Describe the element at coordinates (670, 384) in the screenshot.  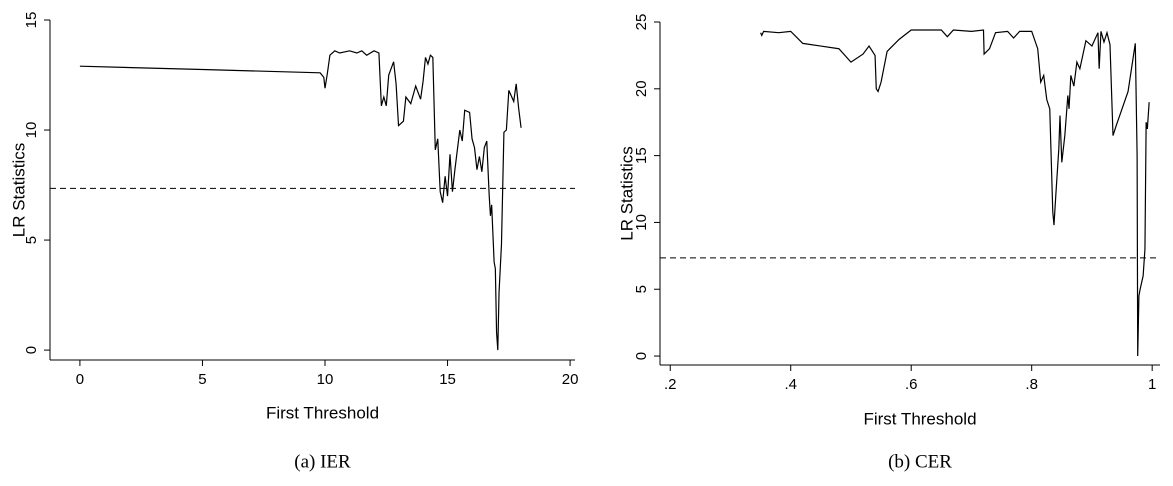
I see `x-tick-label: .2` at that location.